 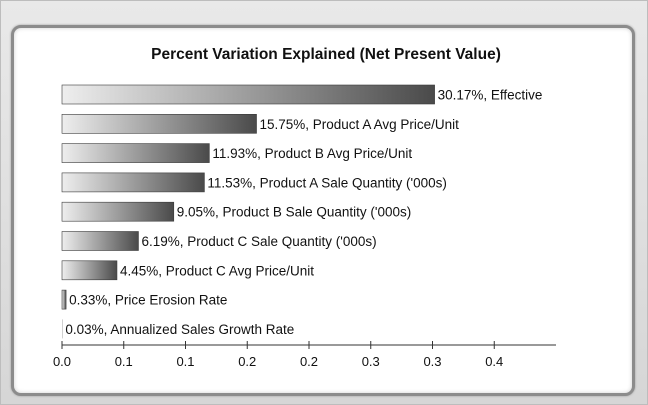 What do you see at coordinates (62, 361) in the screenshot?
I see `x-tick-label-1: 0.0` at bounding box center [62, 361].